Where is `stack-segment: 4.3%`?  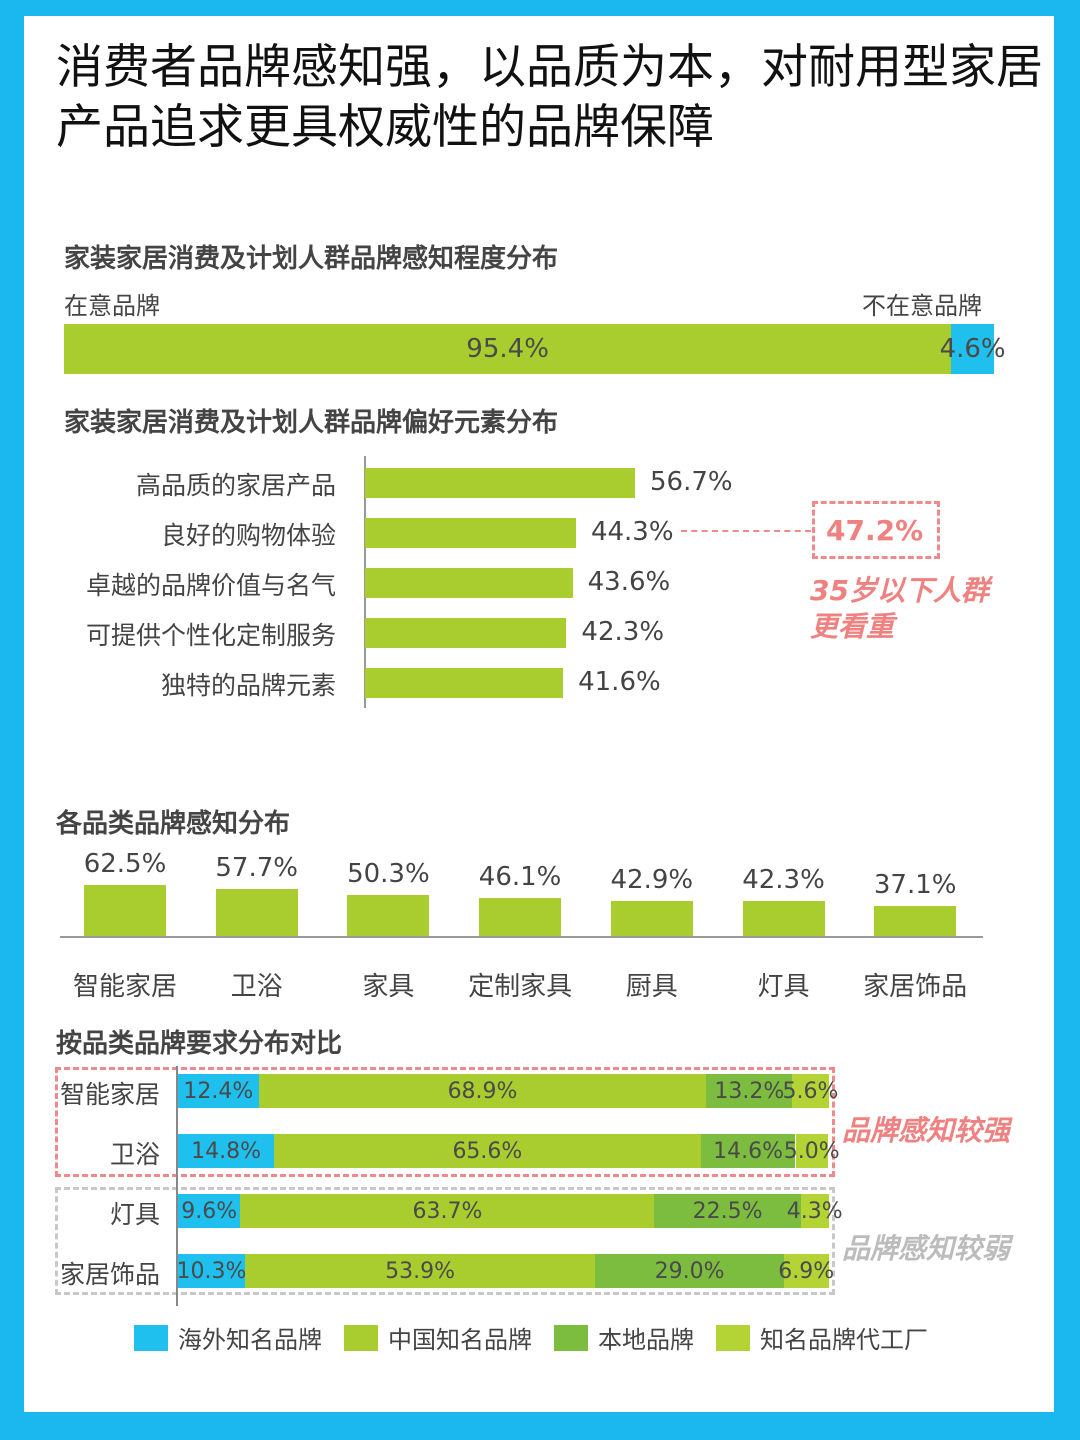 stack-segment: 4.3% is located at coordinates (815, 1211).